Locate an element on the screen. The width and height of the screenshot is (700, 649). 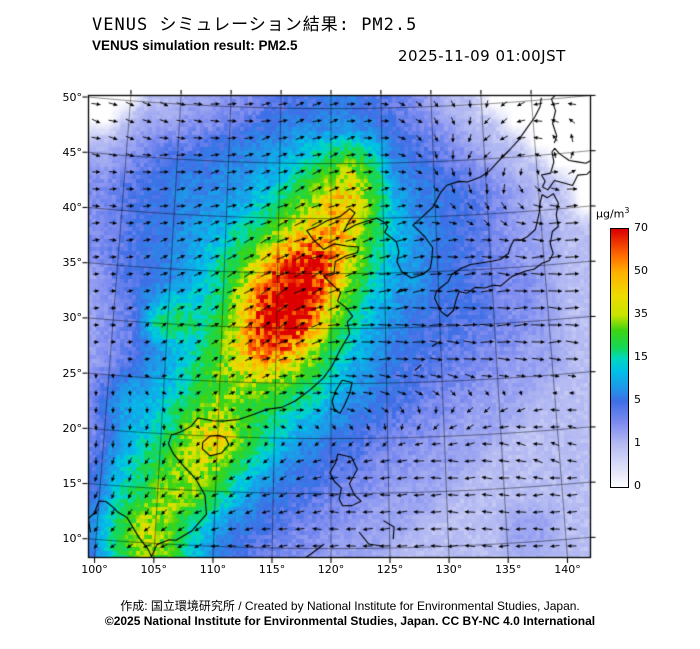
colorbar-tick-label: 50 is located at coordinates (641, 270).